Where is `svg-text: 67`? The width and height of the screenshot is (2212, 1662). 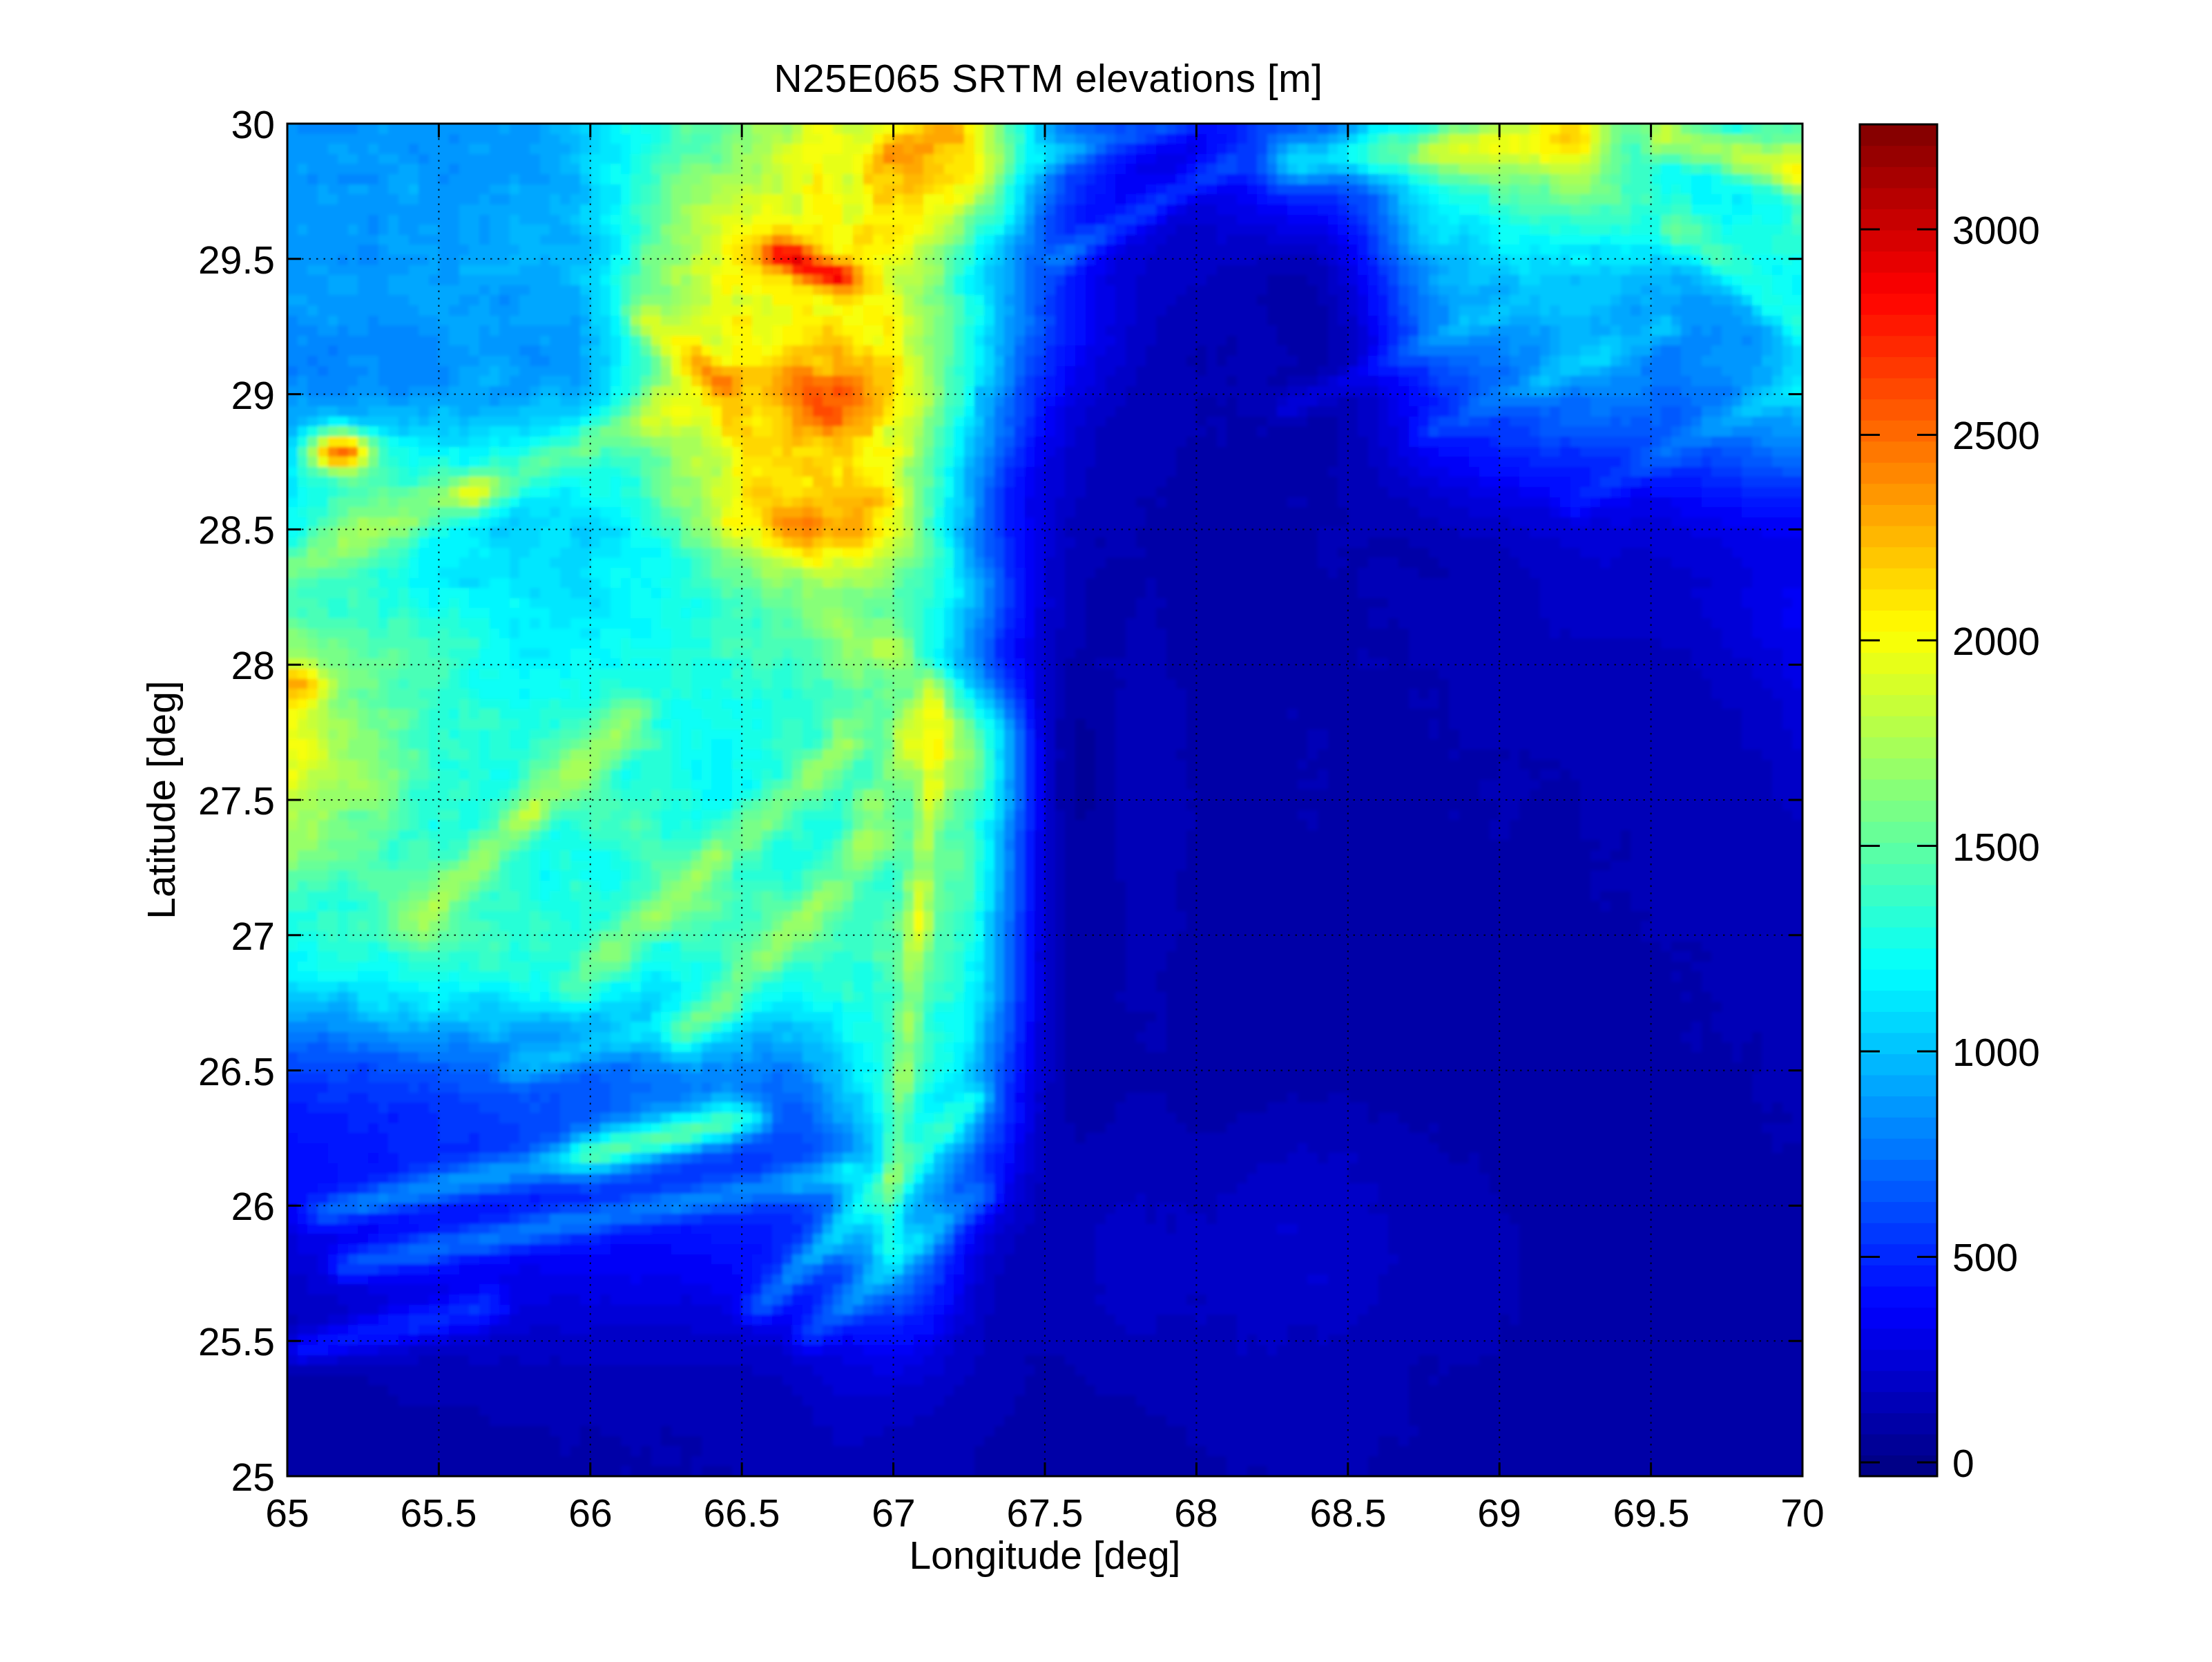
svg-text: 67 is located at coordinates (893, 1513).